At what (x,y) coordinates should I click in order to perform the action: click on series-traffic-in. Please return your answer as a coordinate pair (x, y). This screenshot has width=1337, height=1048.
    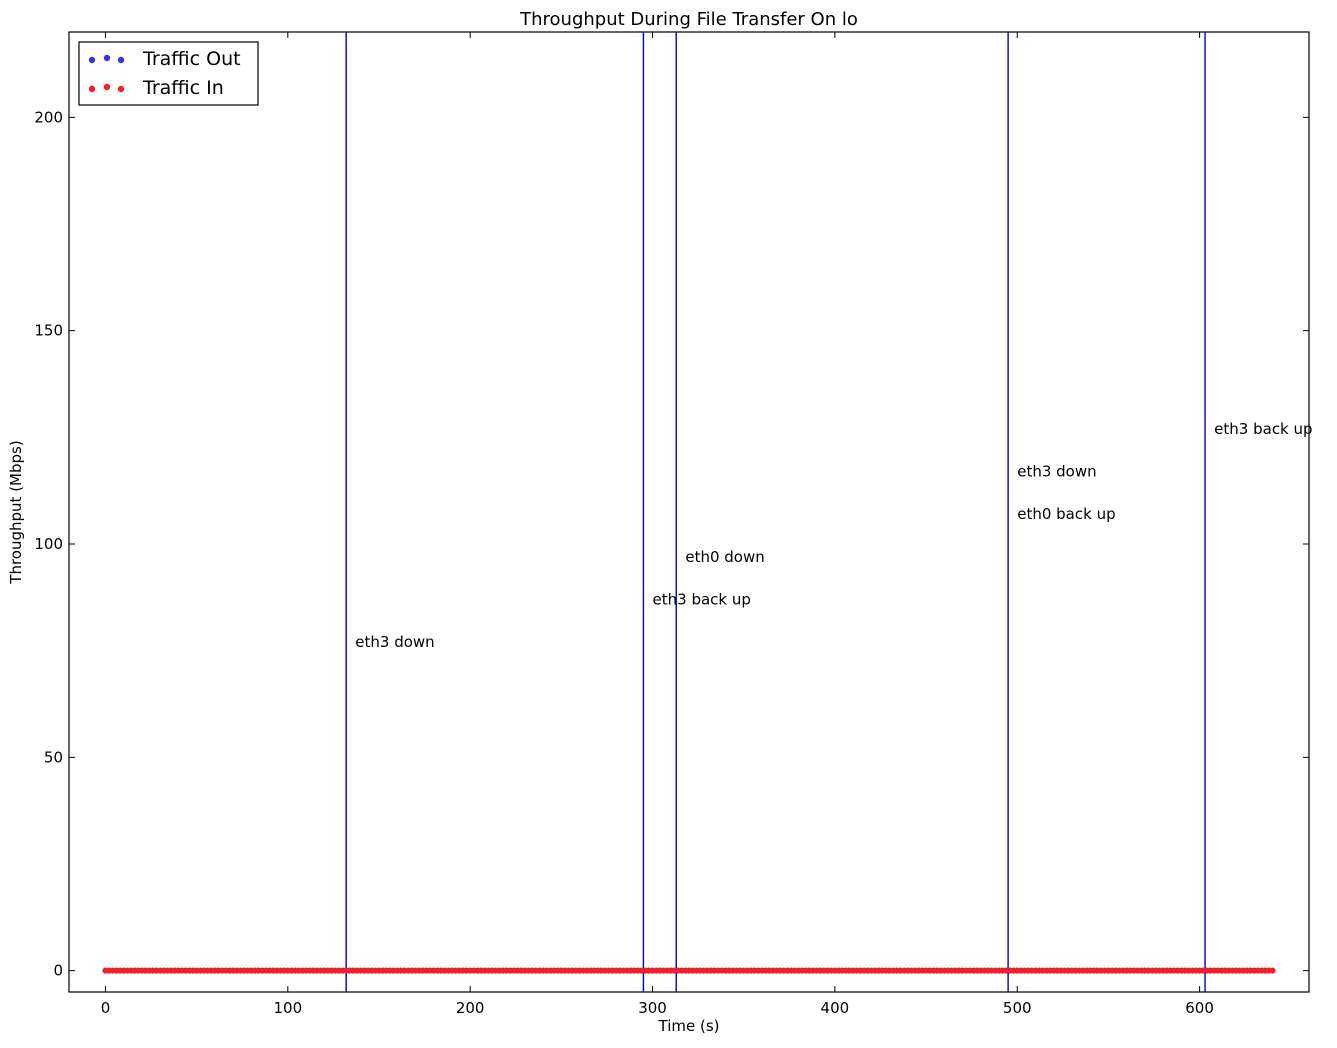
    Looking at the image, I should click on (689, 970).